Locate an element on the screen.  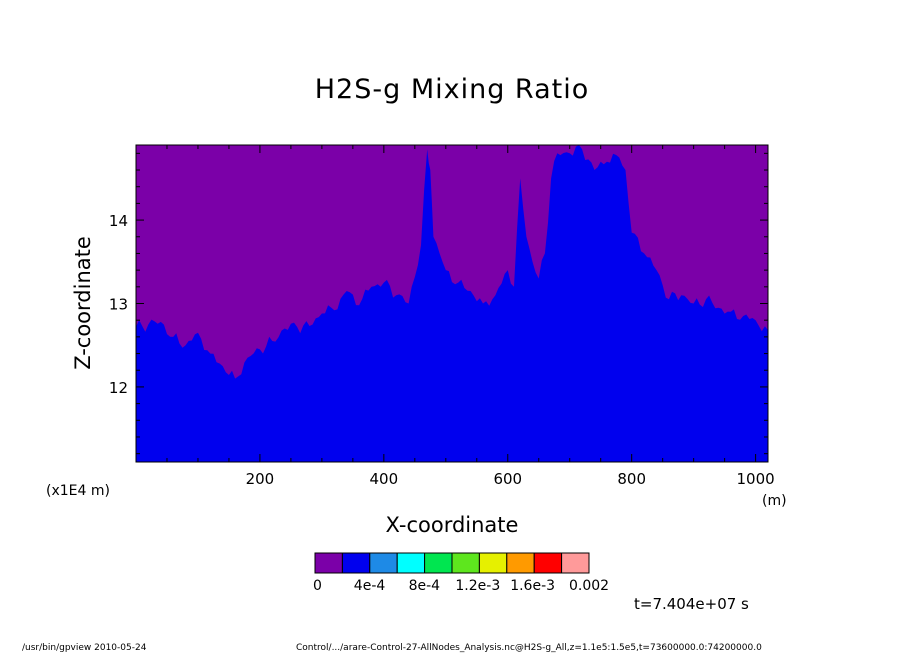
y-axis-label: Z-coordinate is located at coordinates (83, 303).